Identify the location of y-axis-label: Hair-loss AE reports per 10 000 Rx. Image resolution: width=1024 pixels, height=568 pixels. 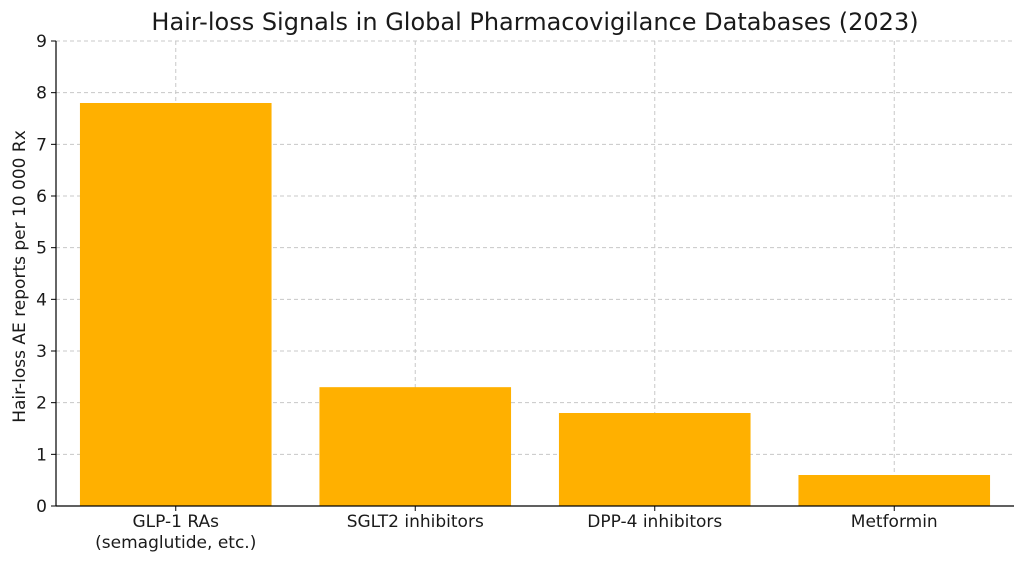
(20, 276).